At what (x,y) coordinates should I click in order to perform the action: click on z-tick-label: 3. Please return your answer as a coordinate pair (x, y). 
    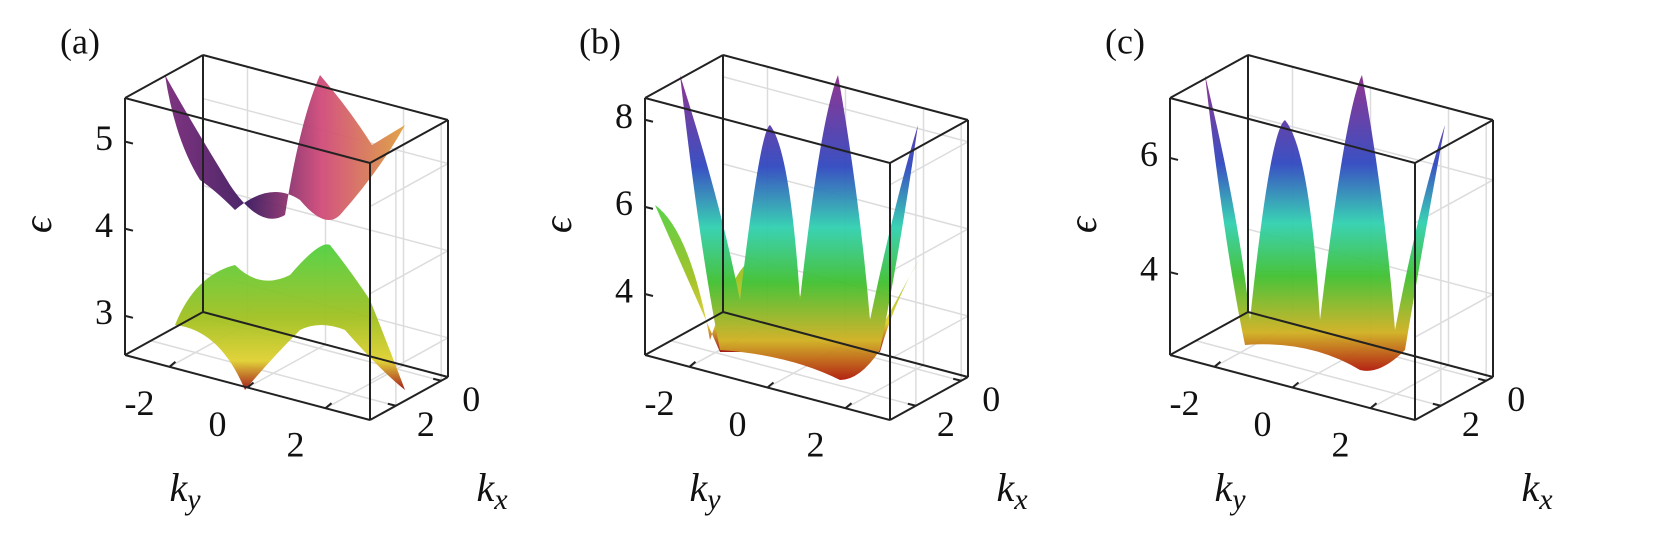
    Looking at the image, I should click on (104, 312).